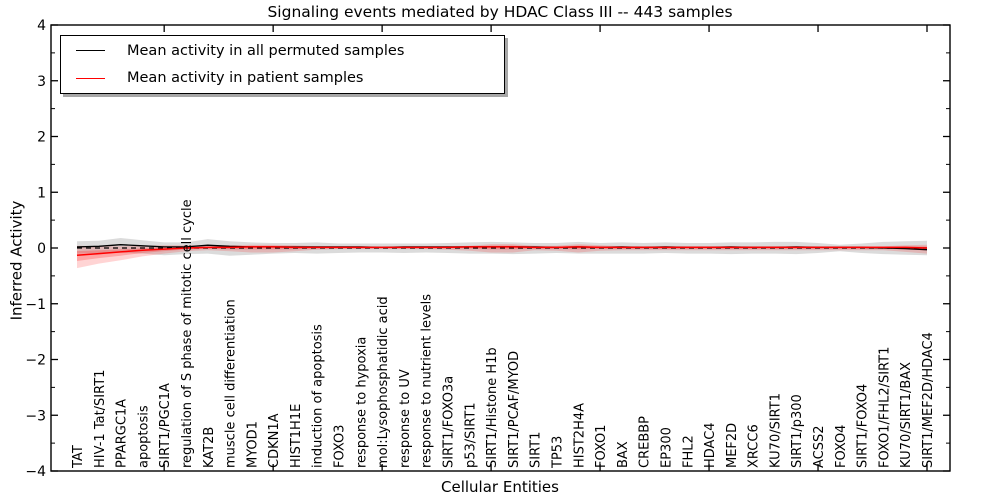 This screenshot has width=1000, height=500. I want to click on patient-confidence-band, so click(502, 256).